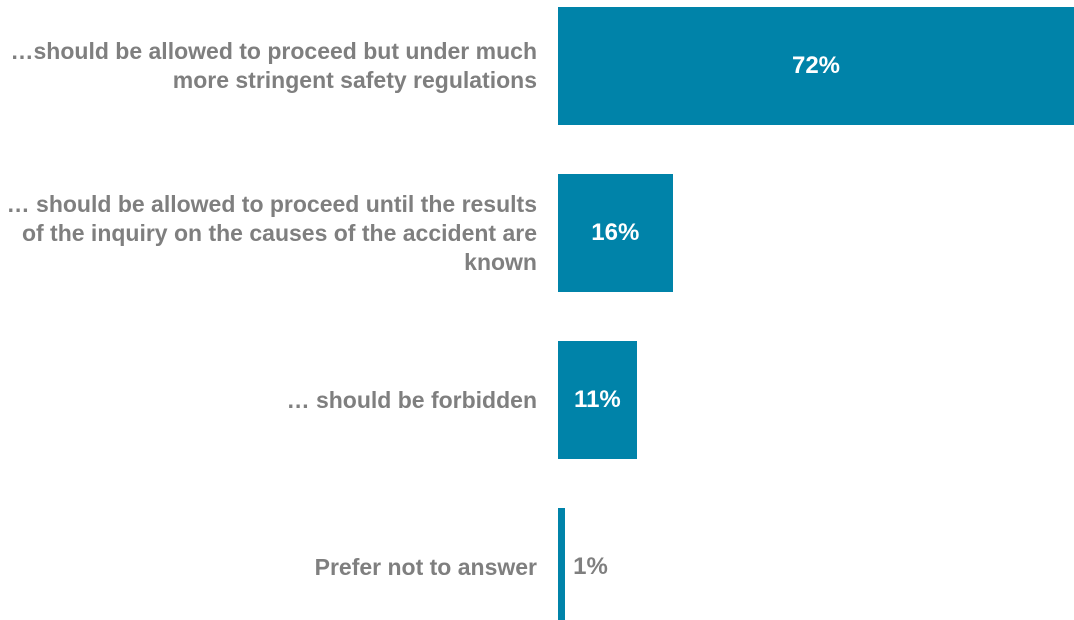  I want to click on value-label: 1%, so click(590, 566).